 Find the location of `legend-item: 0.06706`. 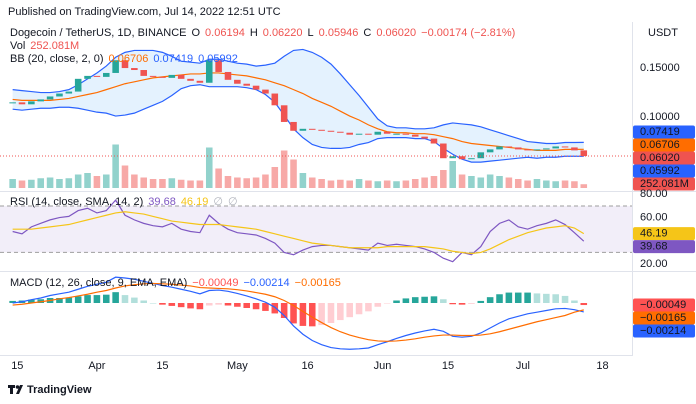

legend-item: 0.06706 is located at coordinates (129, 59).